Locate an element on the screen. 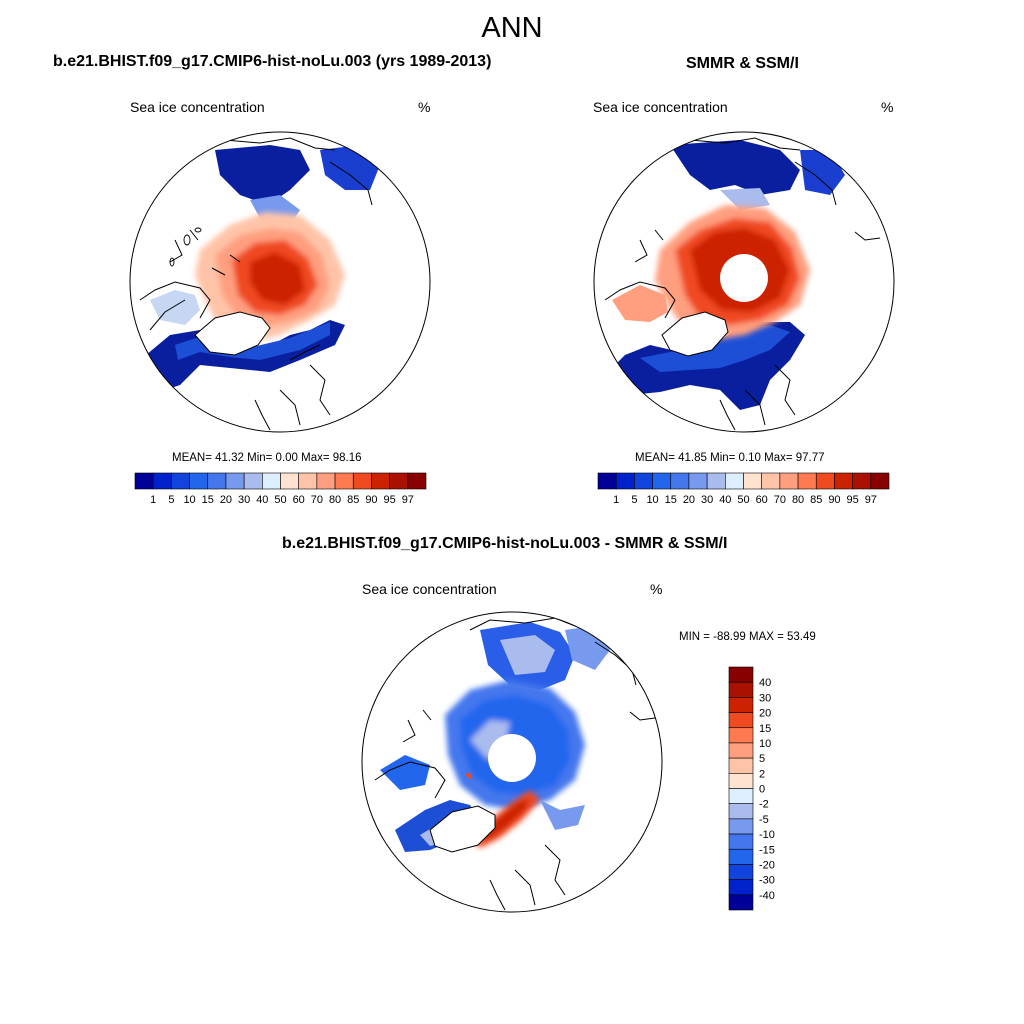 This screenshot has height=1024, width=1024. diff-colorbar-tick-label: 20 is located at coordinates (765, 714).